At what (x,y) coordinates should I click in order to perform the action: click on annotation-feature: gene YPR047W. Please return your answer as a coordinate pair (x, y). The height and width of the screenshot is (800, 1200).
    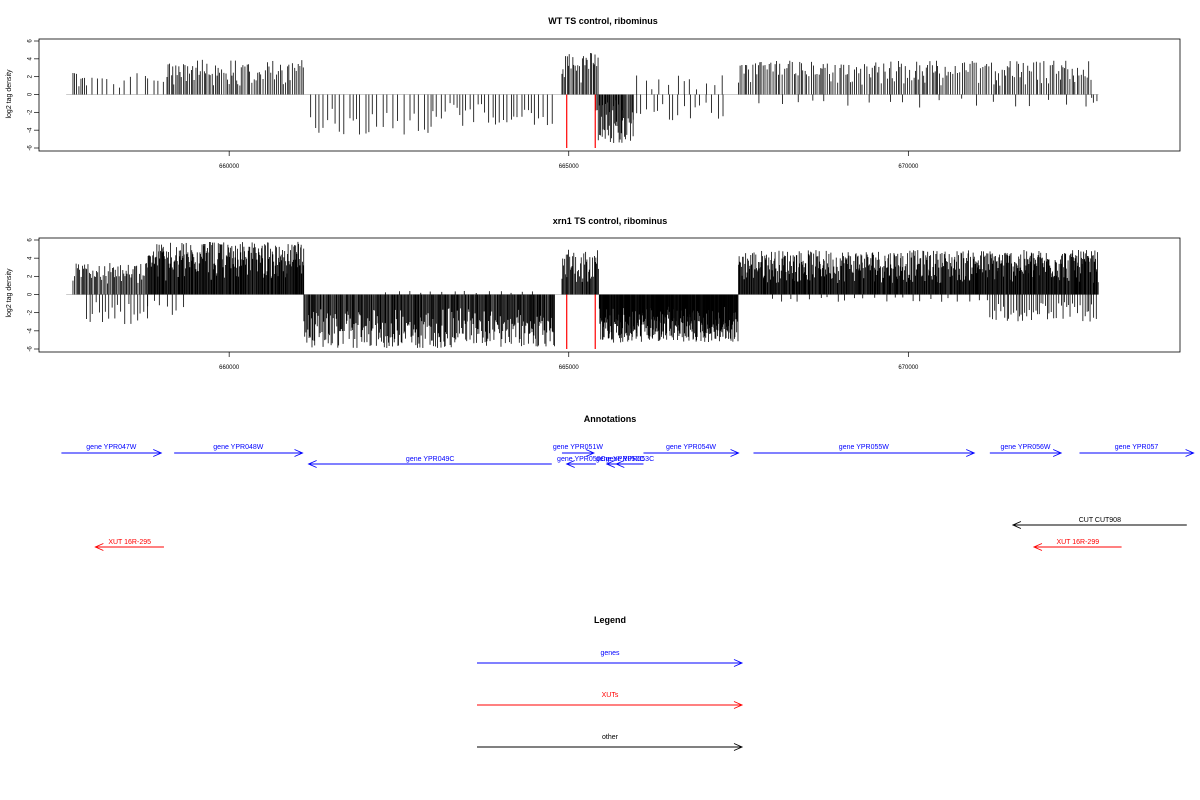
    Looking at the image, I should click on (112, 450).